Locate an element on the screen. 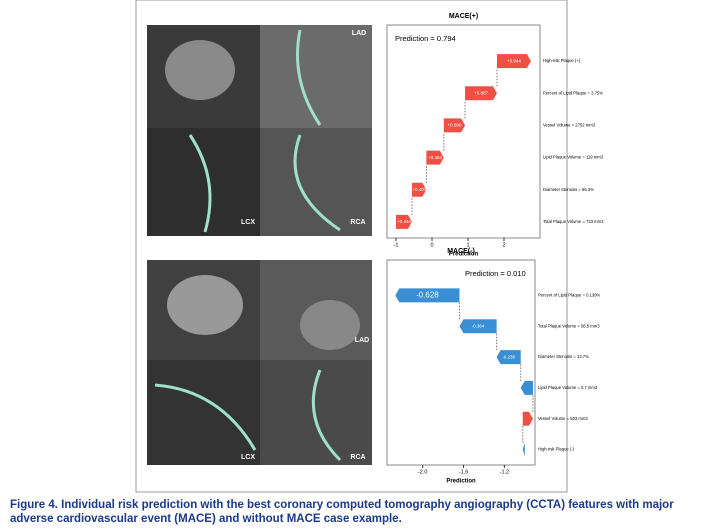  ct-images-top: LAD LCX RCA is located at coordinates (259, 130).